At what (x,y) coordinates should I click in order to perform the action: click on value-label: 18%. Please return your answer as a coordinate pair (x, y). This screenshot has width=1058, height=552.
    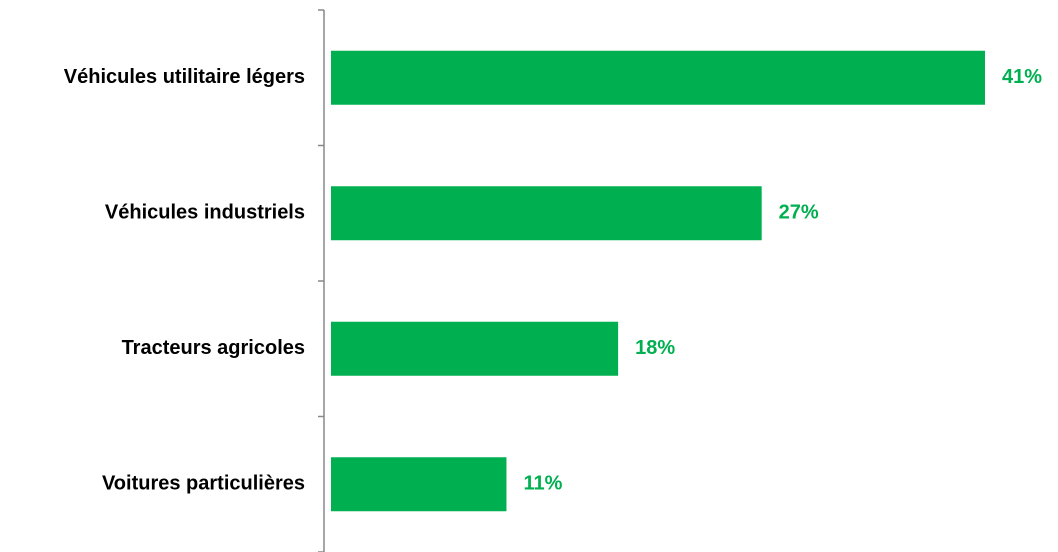
    Looking at the image, I should click on (655, 348).